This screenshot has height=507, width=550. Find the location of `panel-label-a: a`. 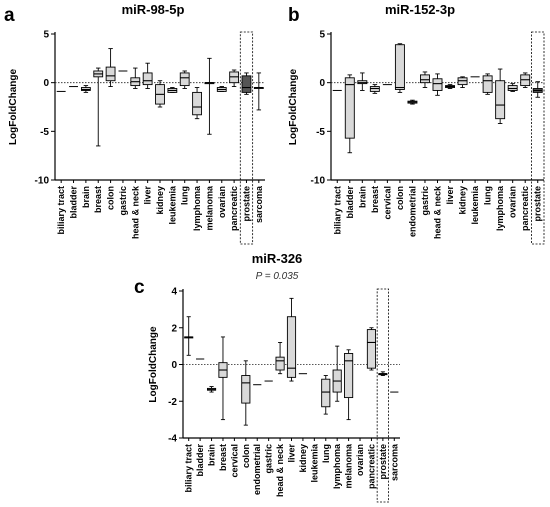

panel-label-a: a is located at coordinates (9, 15).